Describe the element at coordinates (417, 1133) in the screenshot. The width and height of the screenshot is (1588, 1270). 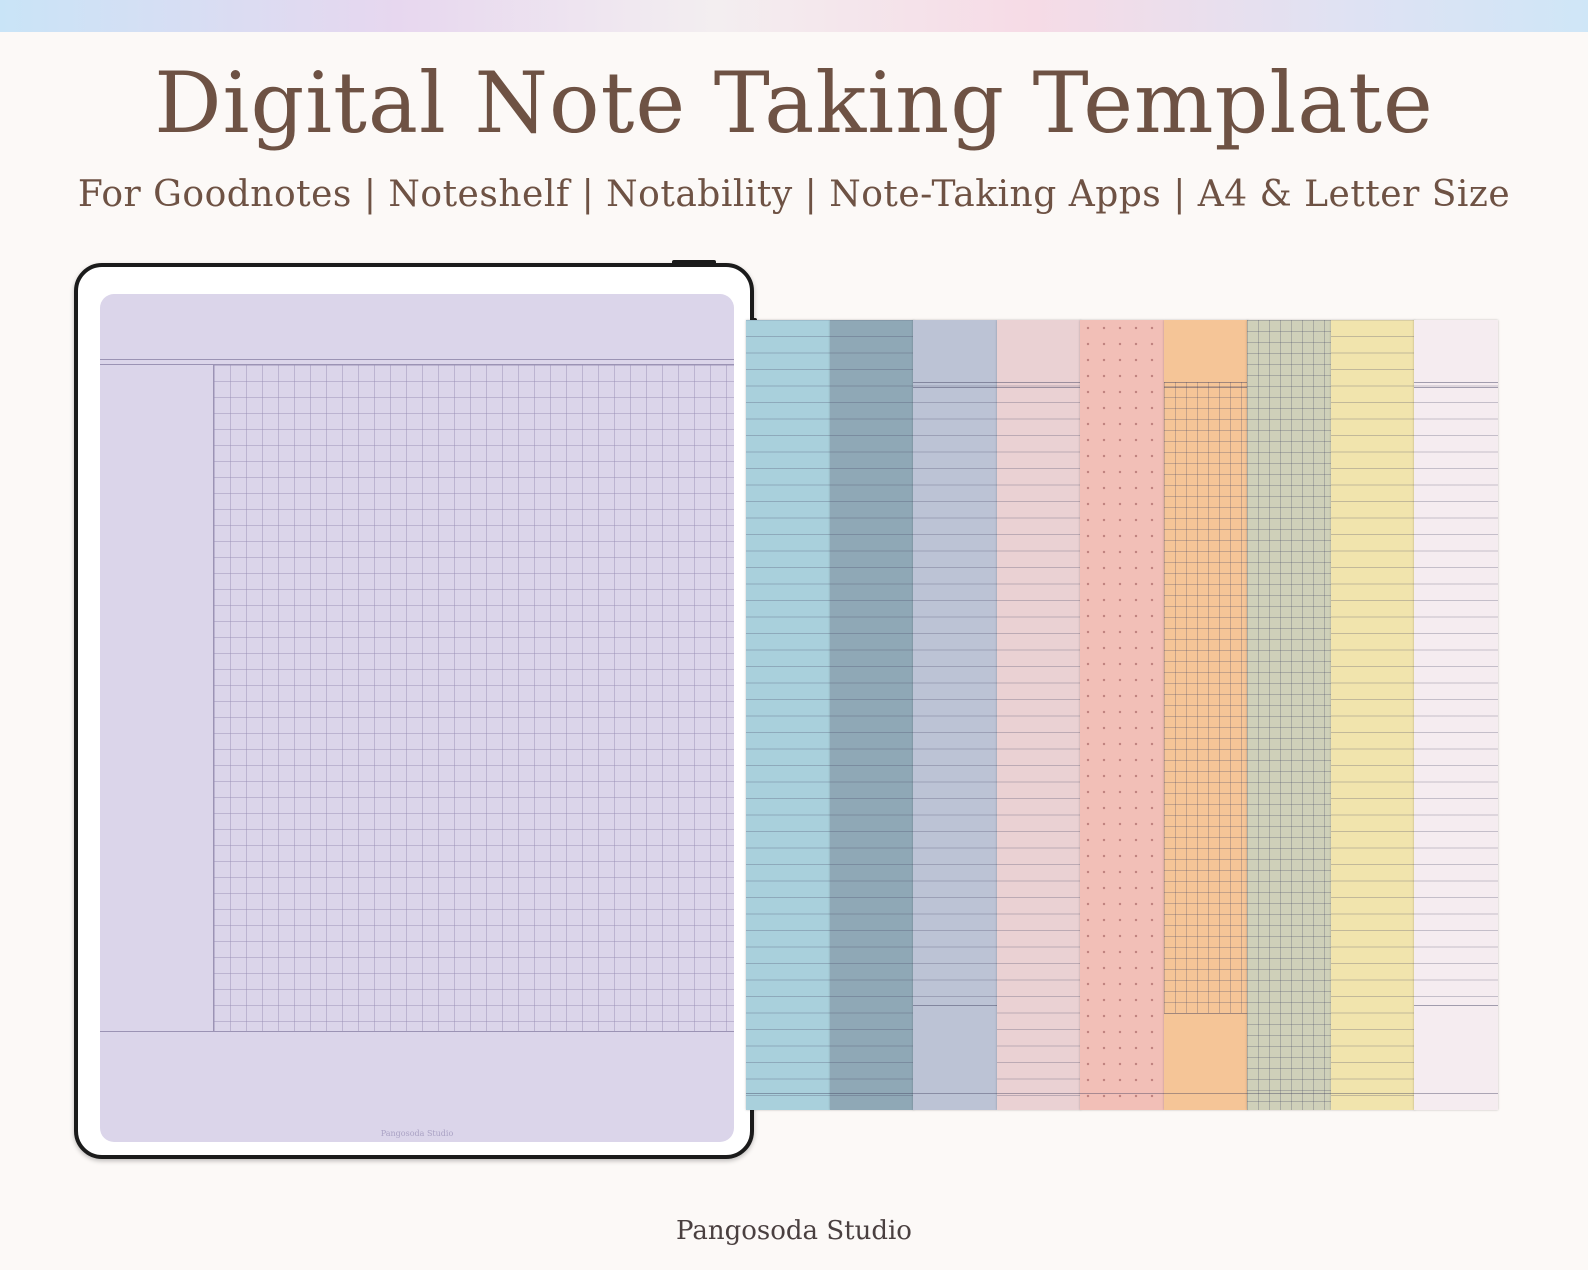
I see `screen-watermark: Pangosoda Studio` at that location.